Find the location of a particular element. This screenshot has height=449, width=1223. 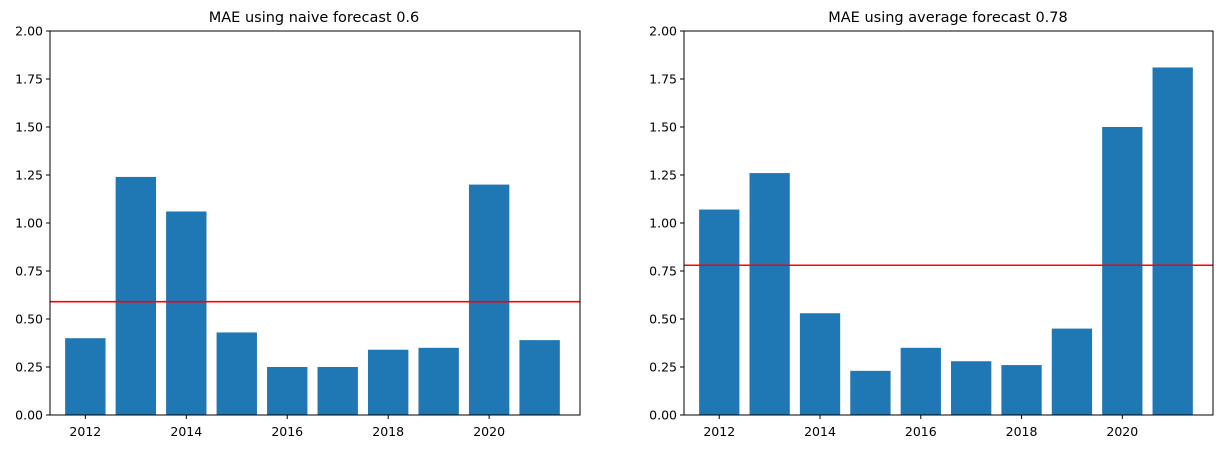

chart-title: MAE using naive forecast 0.6 is located at coordinates (314, 18).